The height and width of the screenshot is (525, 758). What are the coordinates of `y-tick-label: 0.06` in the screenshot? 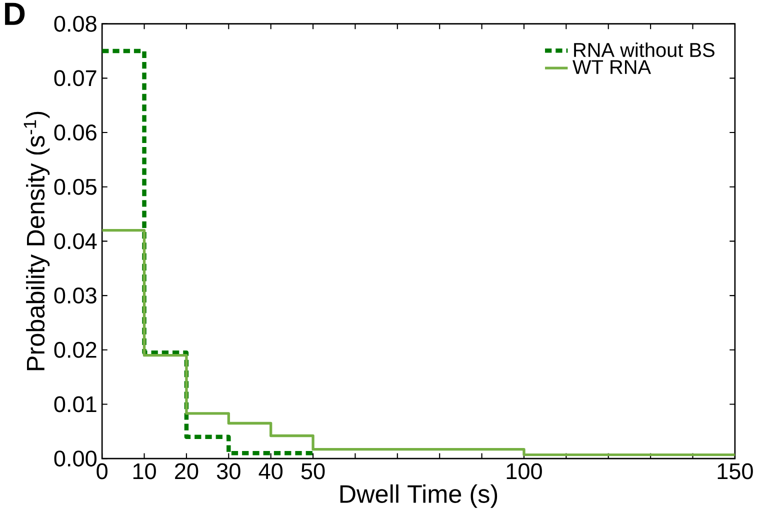 It's located at (75, 132).